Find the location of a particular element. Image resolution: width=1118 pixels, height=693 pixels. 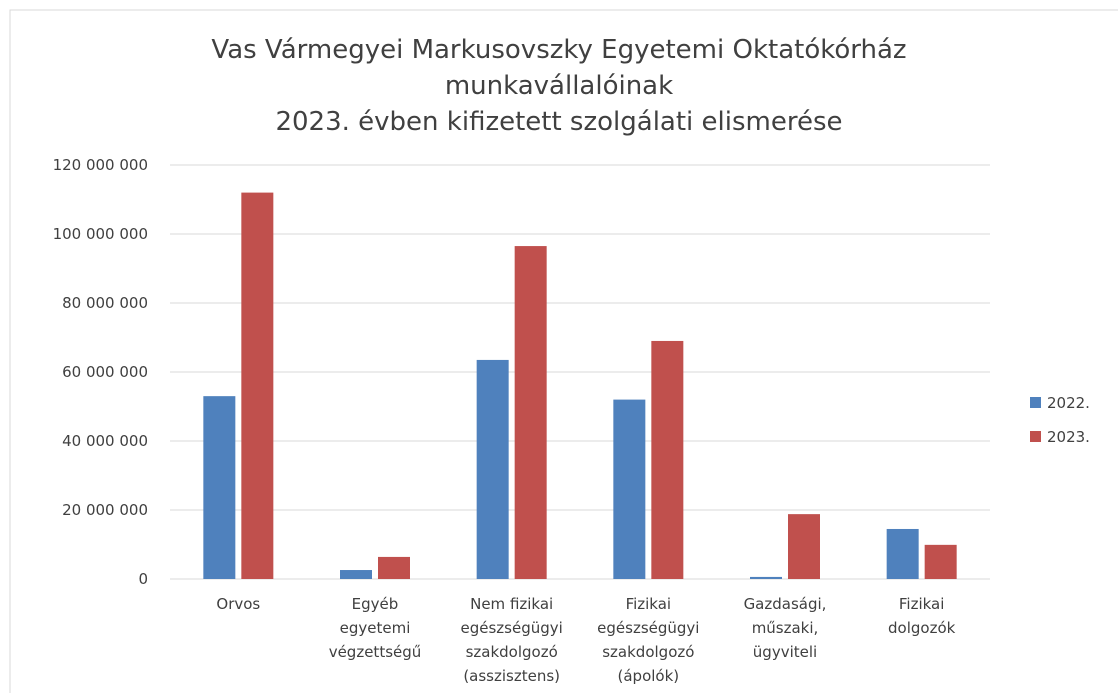

chart-title: munkavállalóinak is located at coordinates (559, 86).